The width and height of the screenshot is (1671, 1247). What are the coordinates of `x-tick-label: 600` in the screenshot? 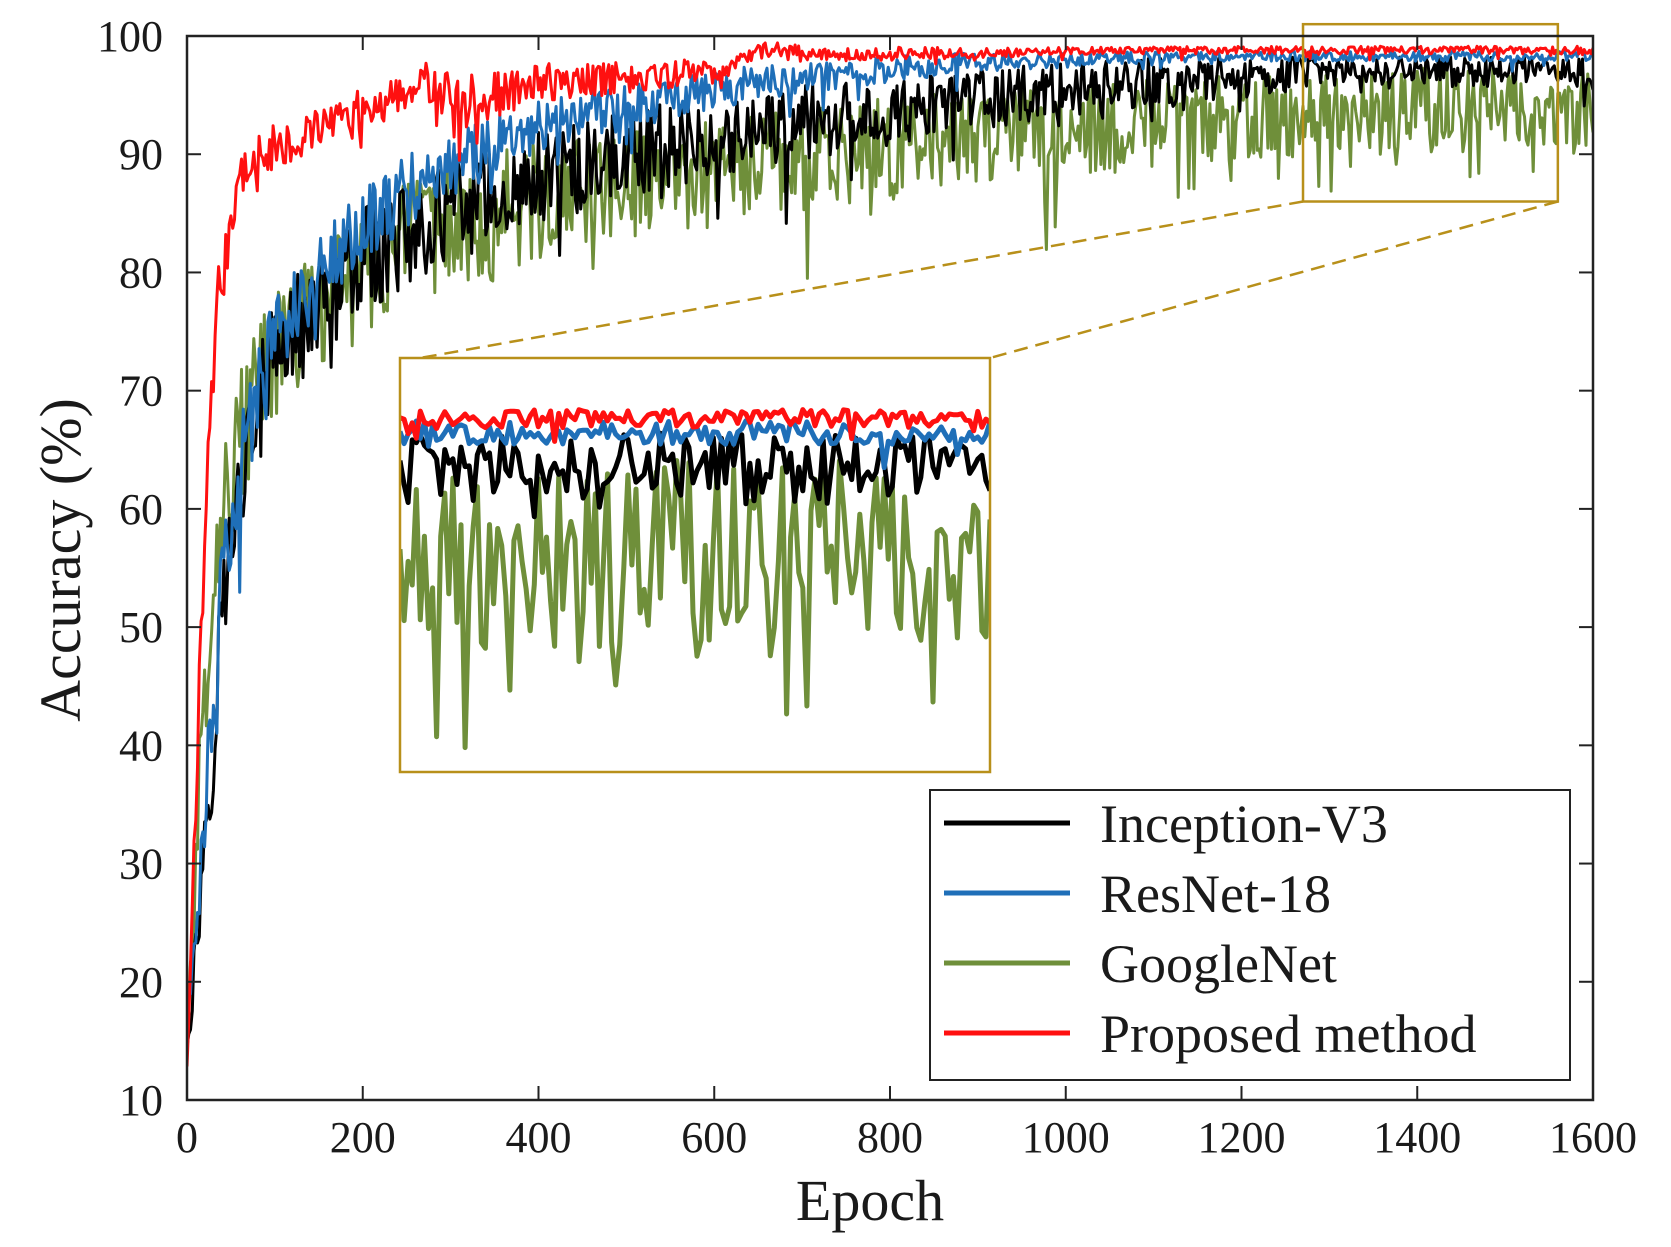 It's located at (714, 1137).